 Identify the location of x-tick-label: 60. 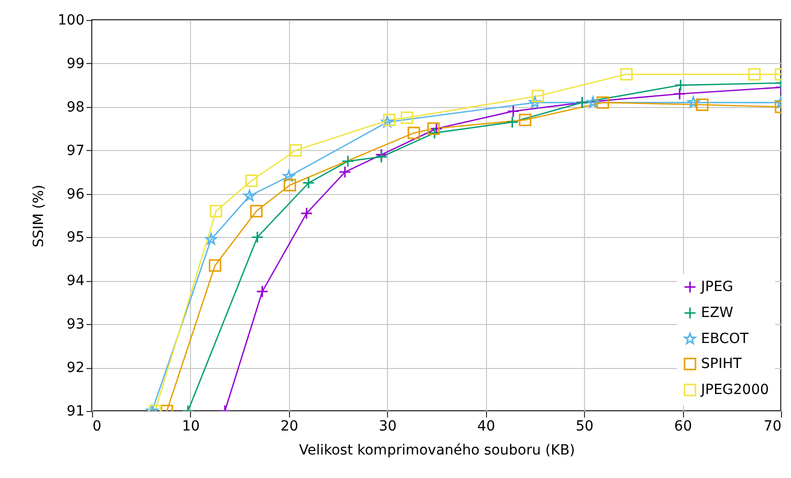
(683, 426).